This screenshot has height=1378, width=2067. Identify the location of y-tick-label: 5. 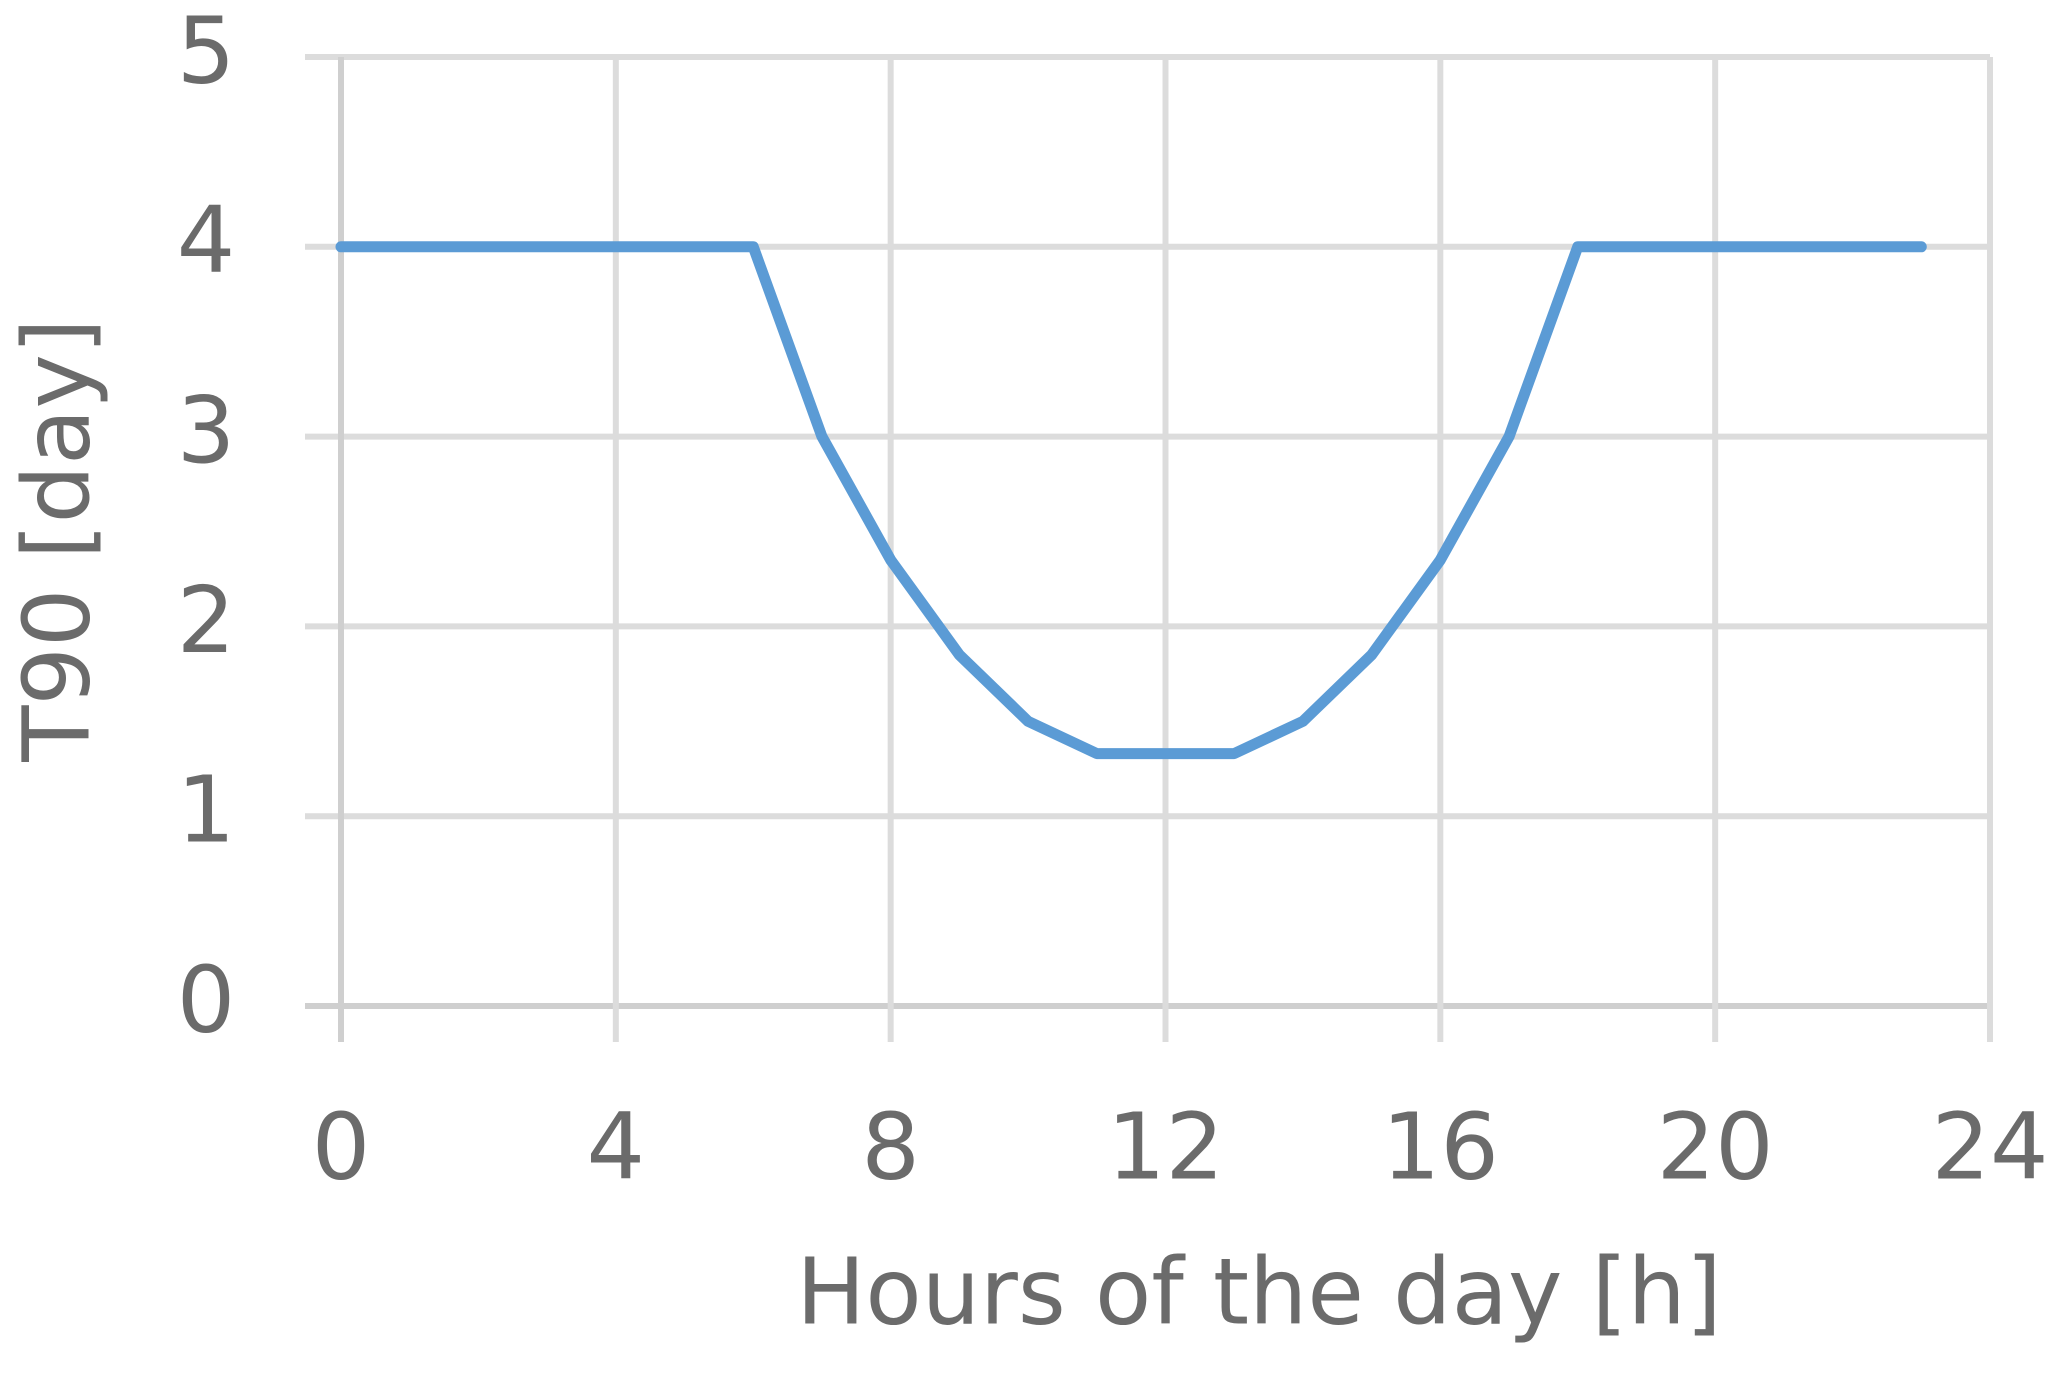
(206, 52).